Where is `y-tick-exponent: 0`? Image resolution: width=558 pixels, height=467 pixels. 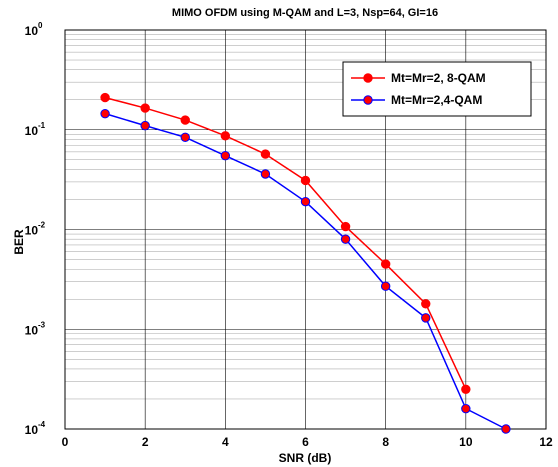
y-tick-exponent: 0 is located at coordinates (40, 25).